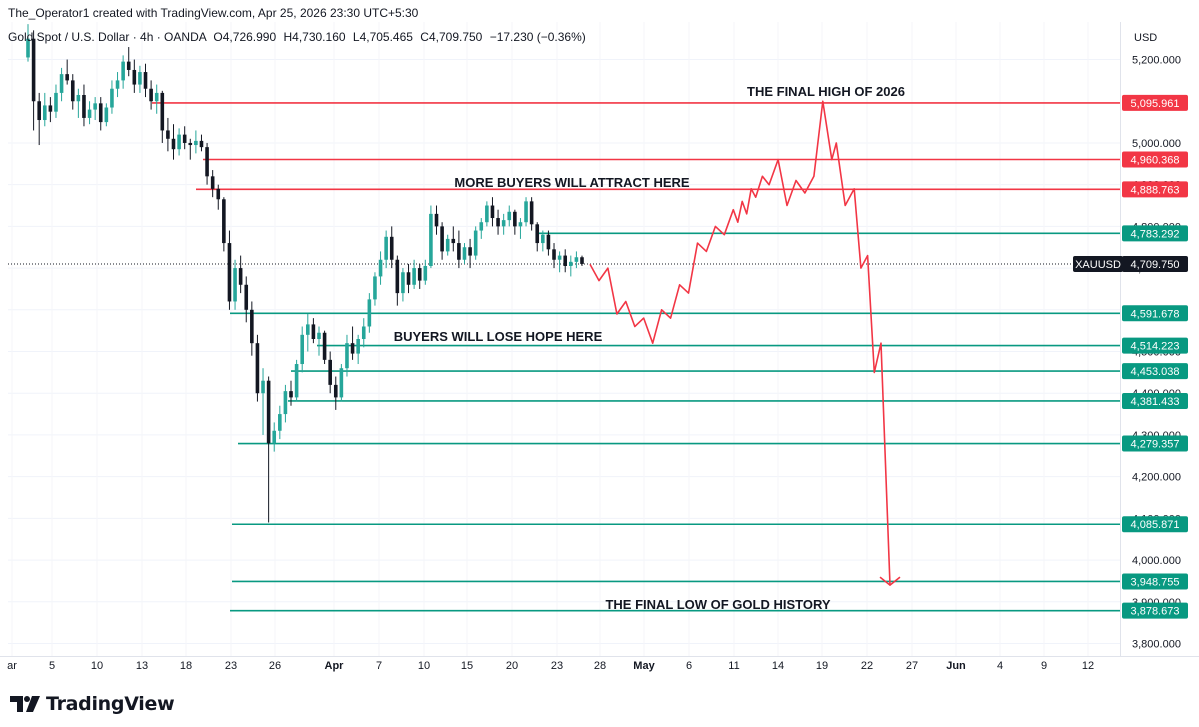 The height and width of the screenshot is (727, 1199). Describe the element at coordinates (1156, 644) in the screenshot. I see `y-tick-label: 3,800.000` at that location.